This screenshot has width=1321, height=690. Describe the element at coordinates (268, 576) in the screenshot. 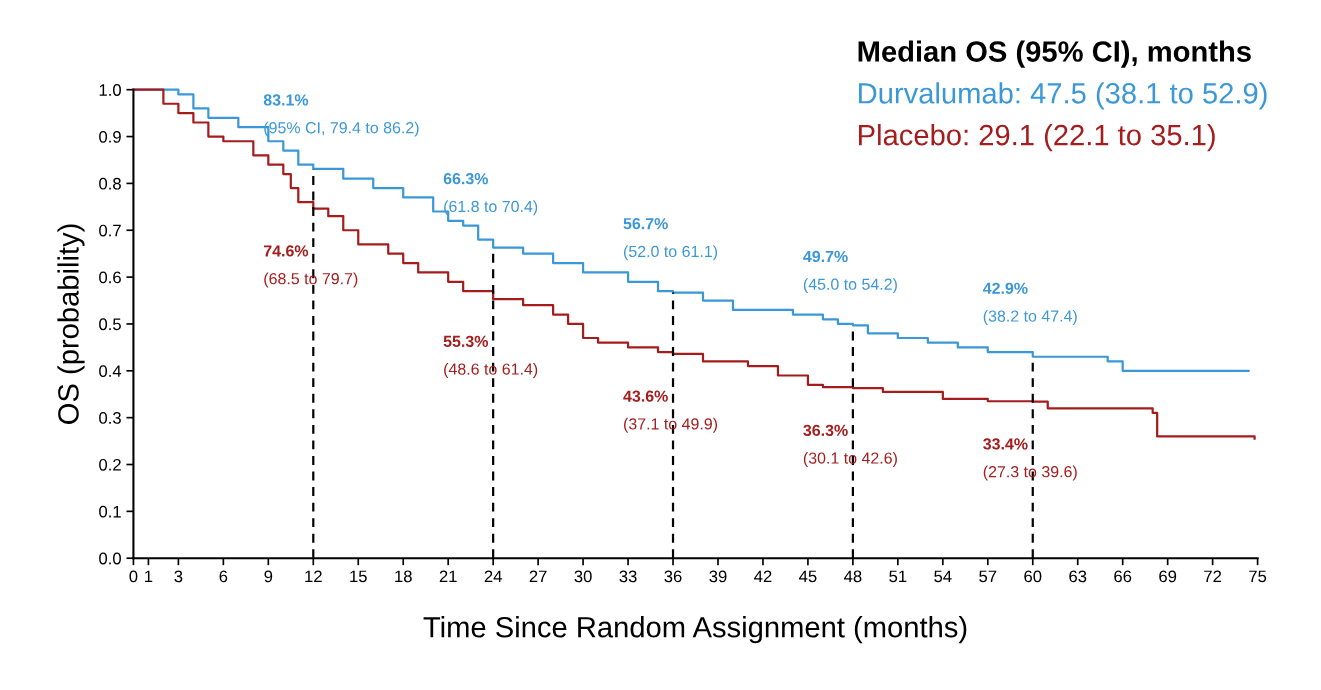

I see `x-tick-label: 9` at that location.